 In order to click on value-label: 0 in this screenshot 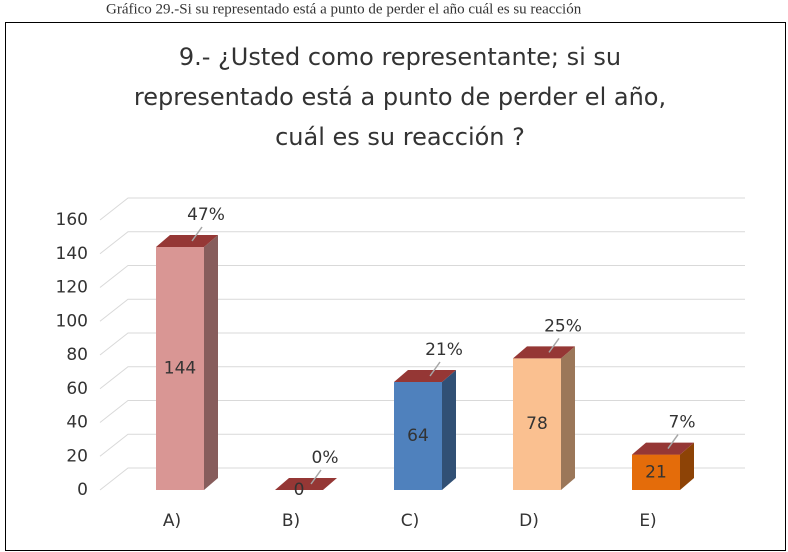, I will do `click(299, 490)`.